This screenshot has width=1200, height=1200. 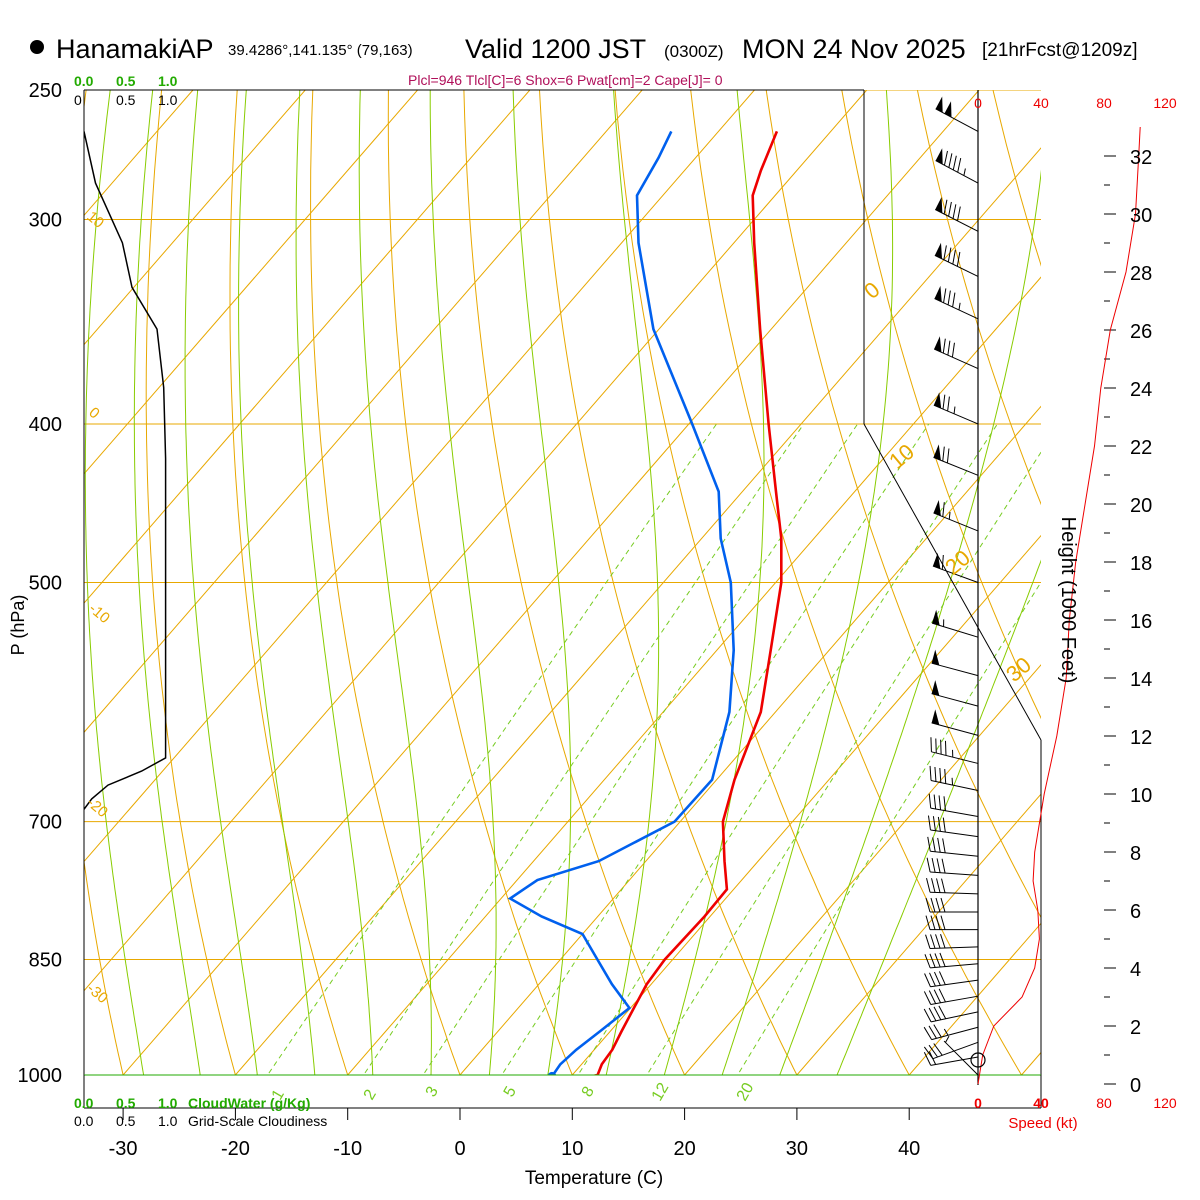 I want to click on station-name: HanamakiAP, so click(x=135, y=49).